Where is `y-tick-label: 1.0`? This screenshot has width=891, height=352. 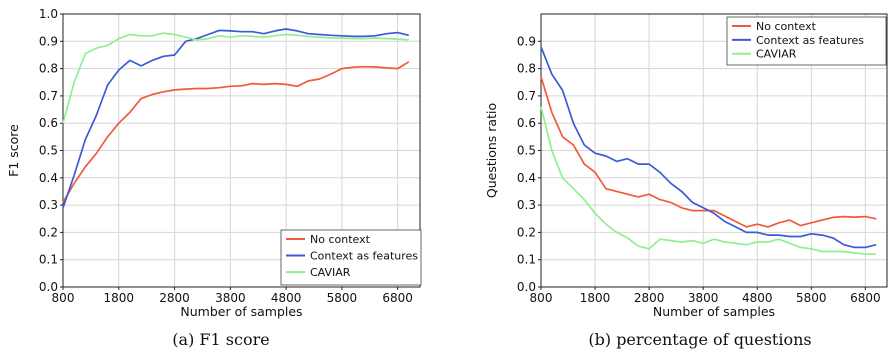
y-tick-label: 1.0 is located at coordinates (48, 14).